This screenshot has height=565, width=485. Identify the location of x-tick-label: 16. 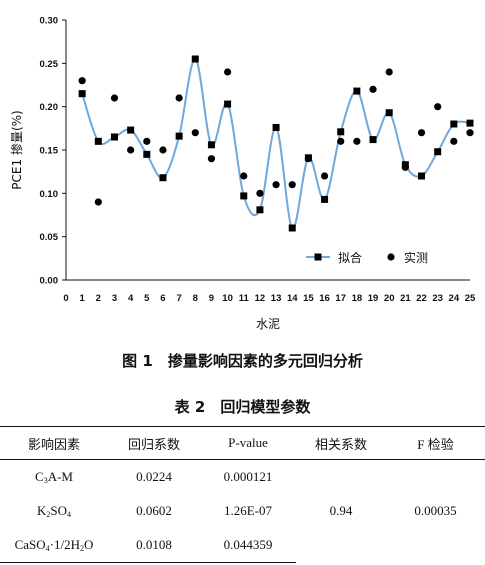
(324, 298).